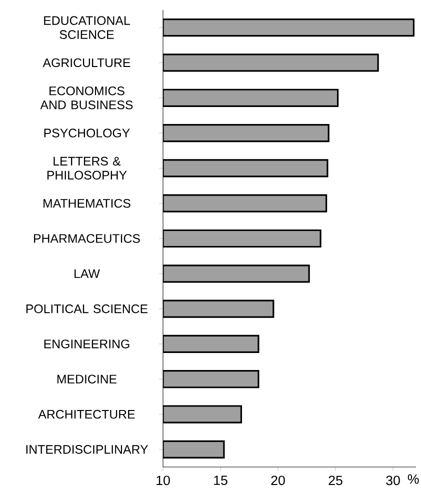 Image resolution: width=421 pixels, height=498 pixels. Describe the element at coordinates (86, 414) in the screenshot. I see `y-tick-label: ARCHITECTURE` at that location.